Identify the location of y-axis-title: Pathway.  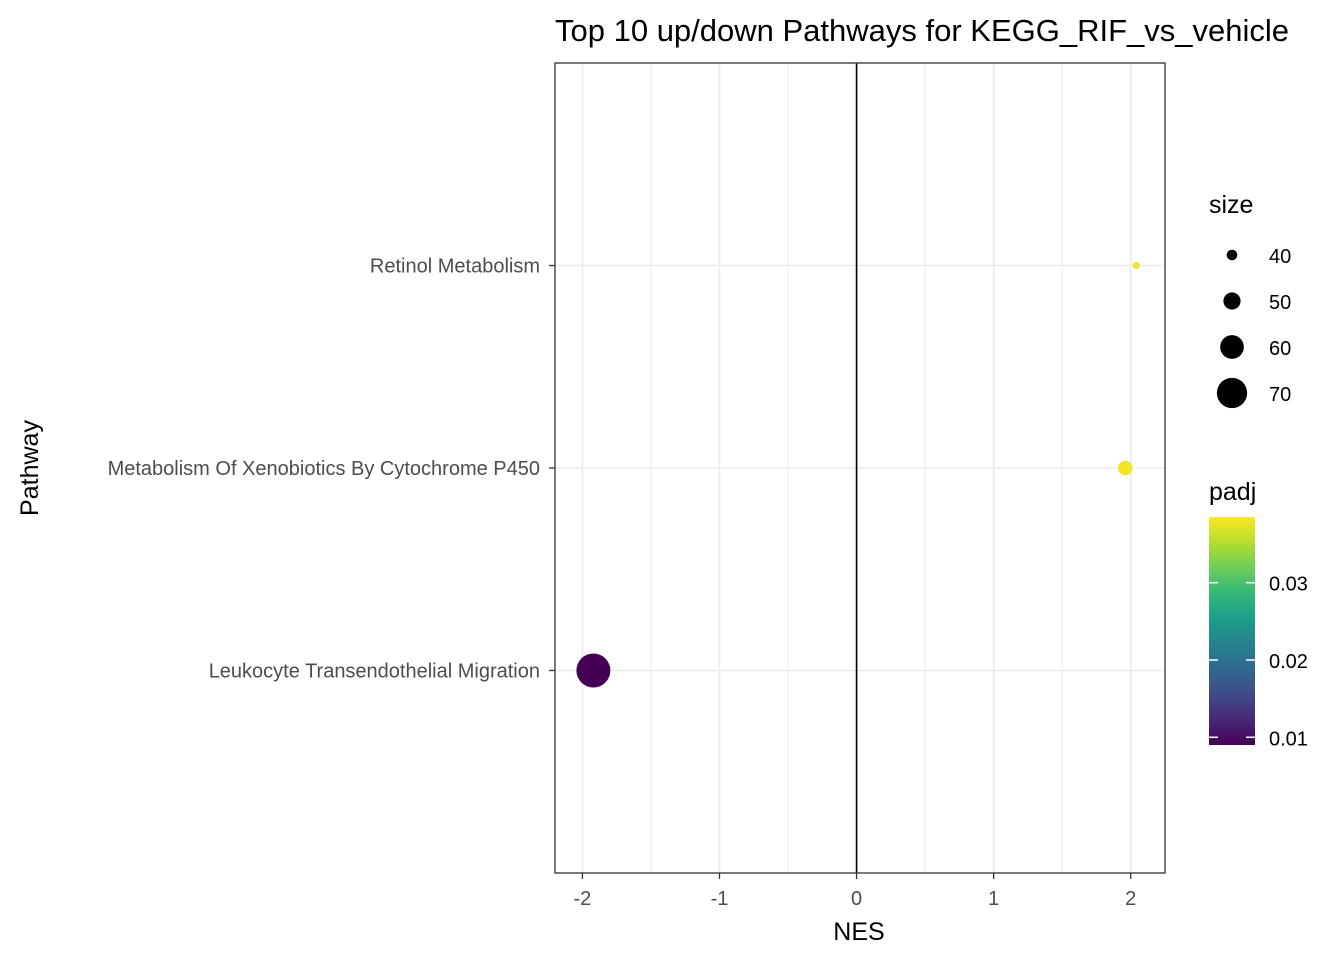
(30, 468).